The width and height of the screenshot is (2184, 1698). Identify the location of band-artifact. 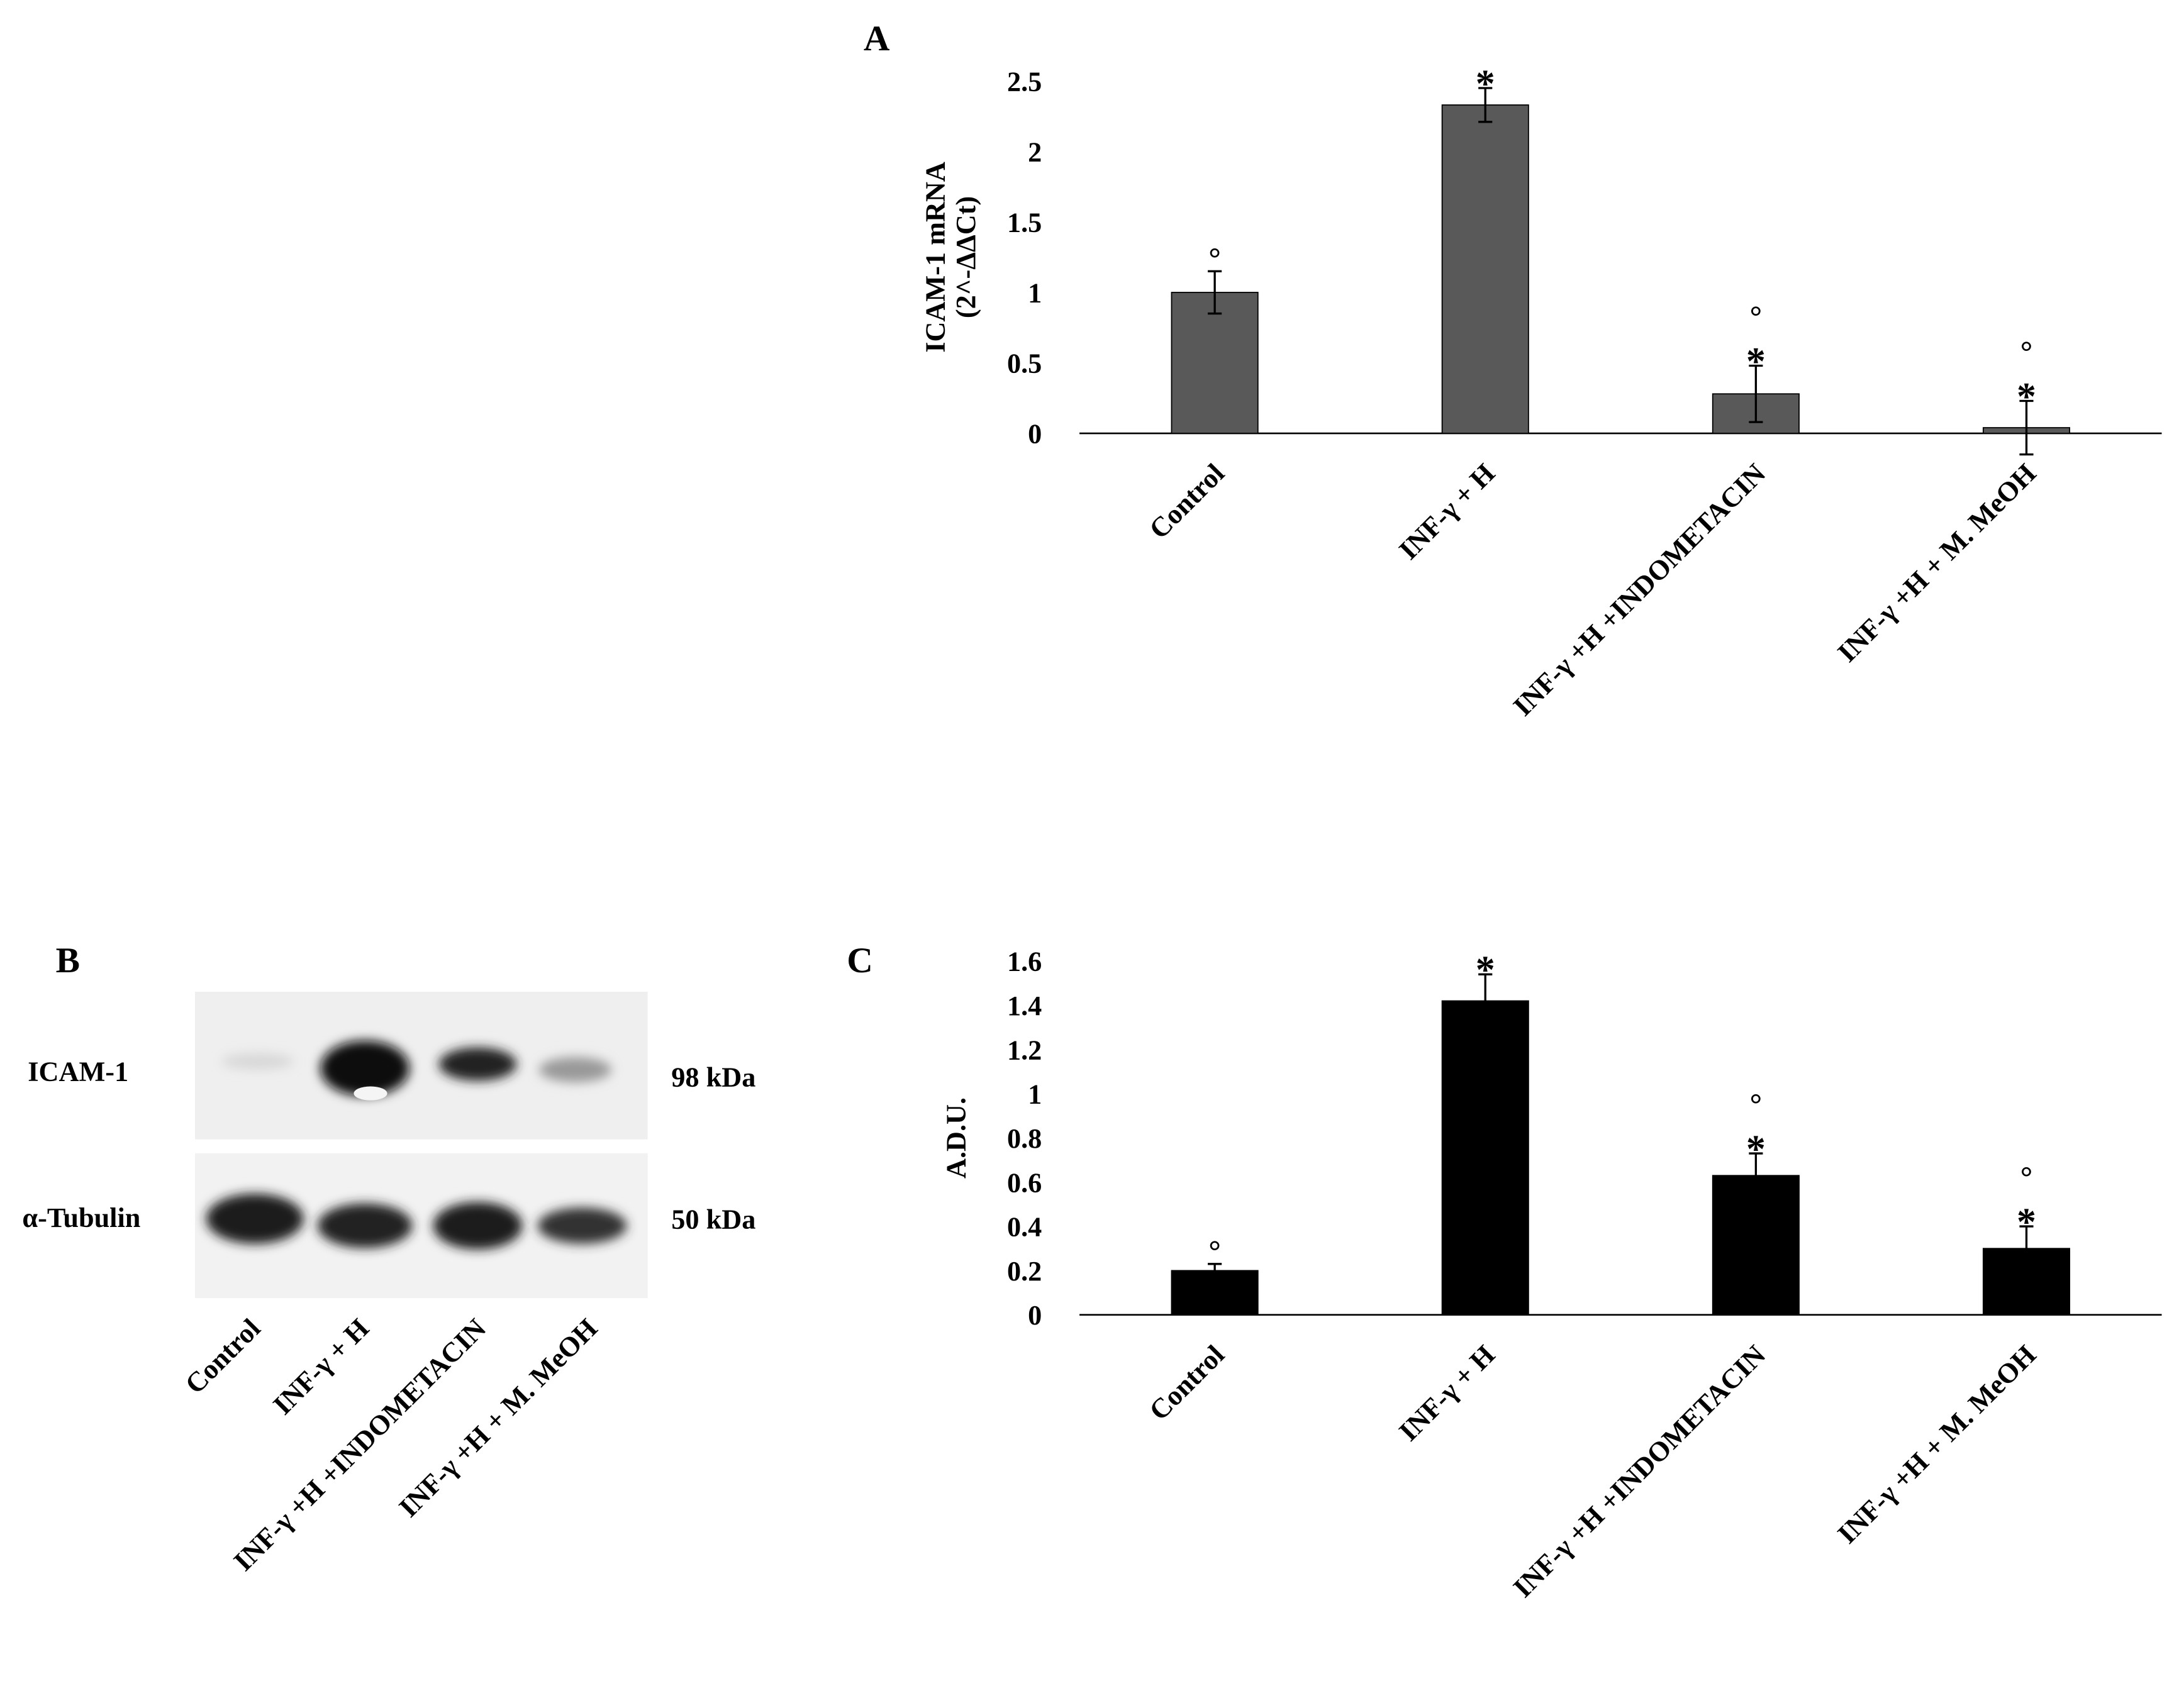
(370, 1093).